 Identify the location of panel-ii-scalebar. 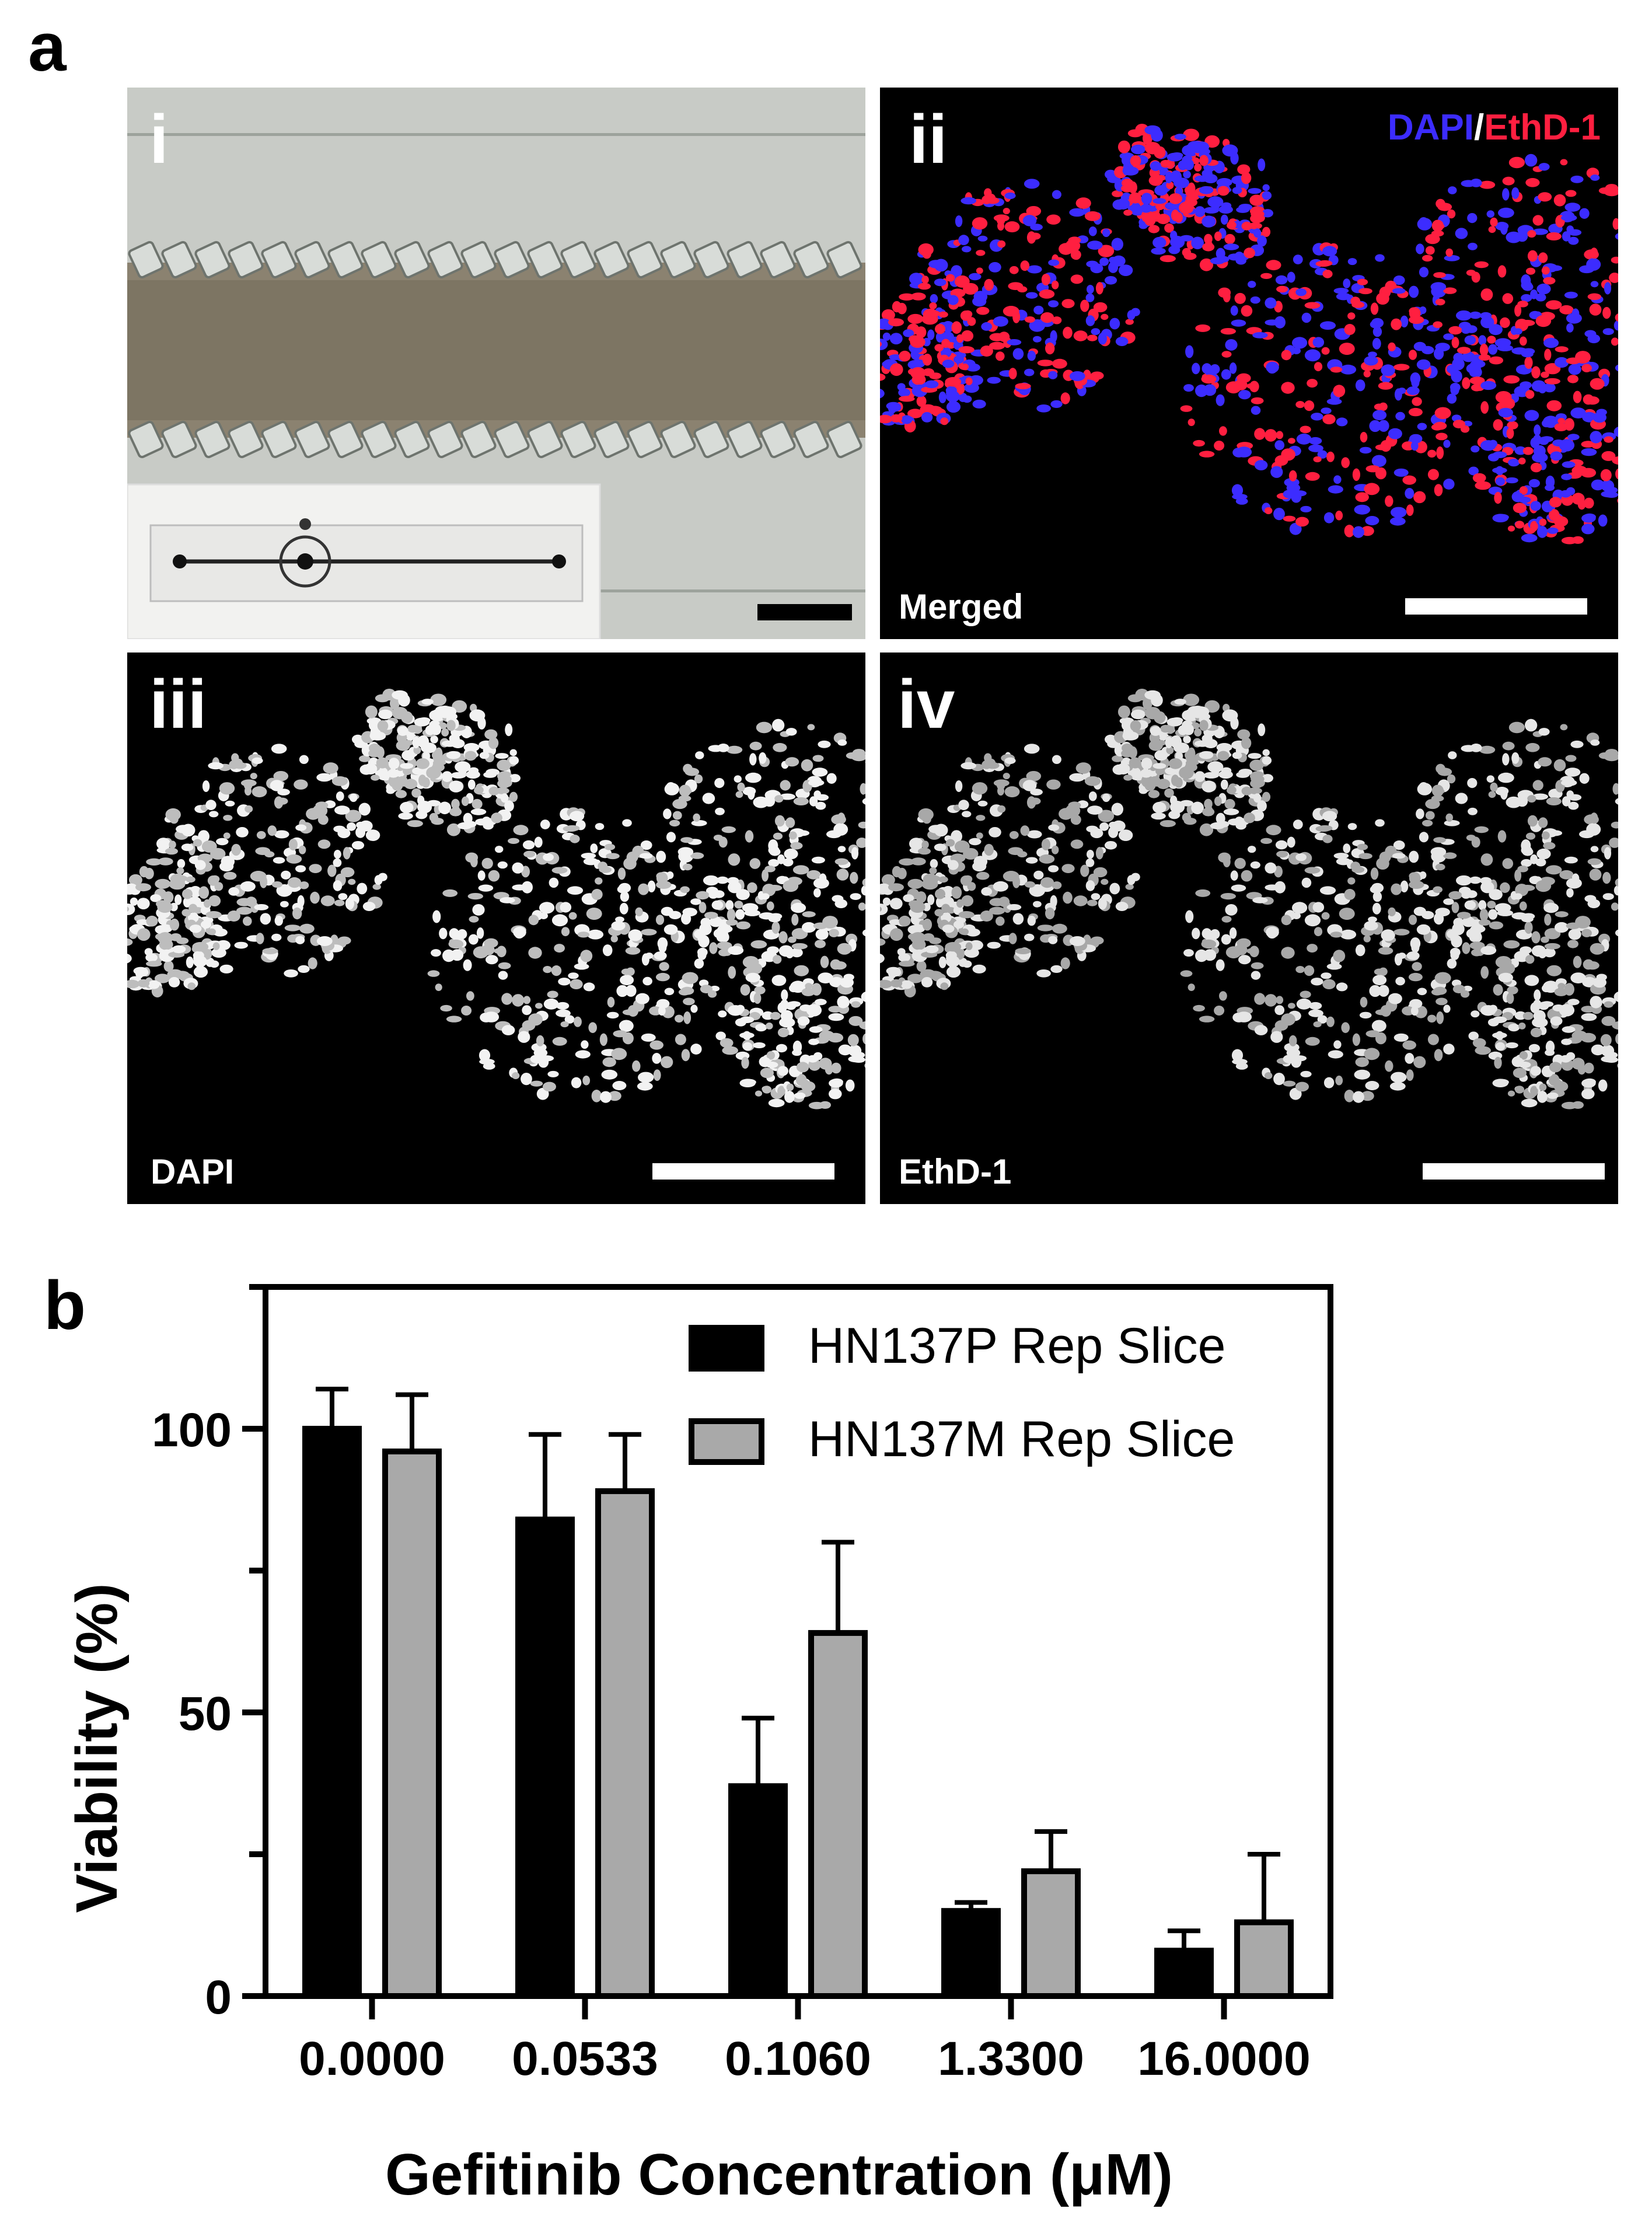
(1496, 606).